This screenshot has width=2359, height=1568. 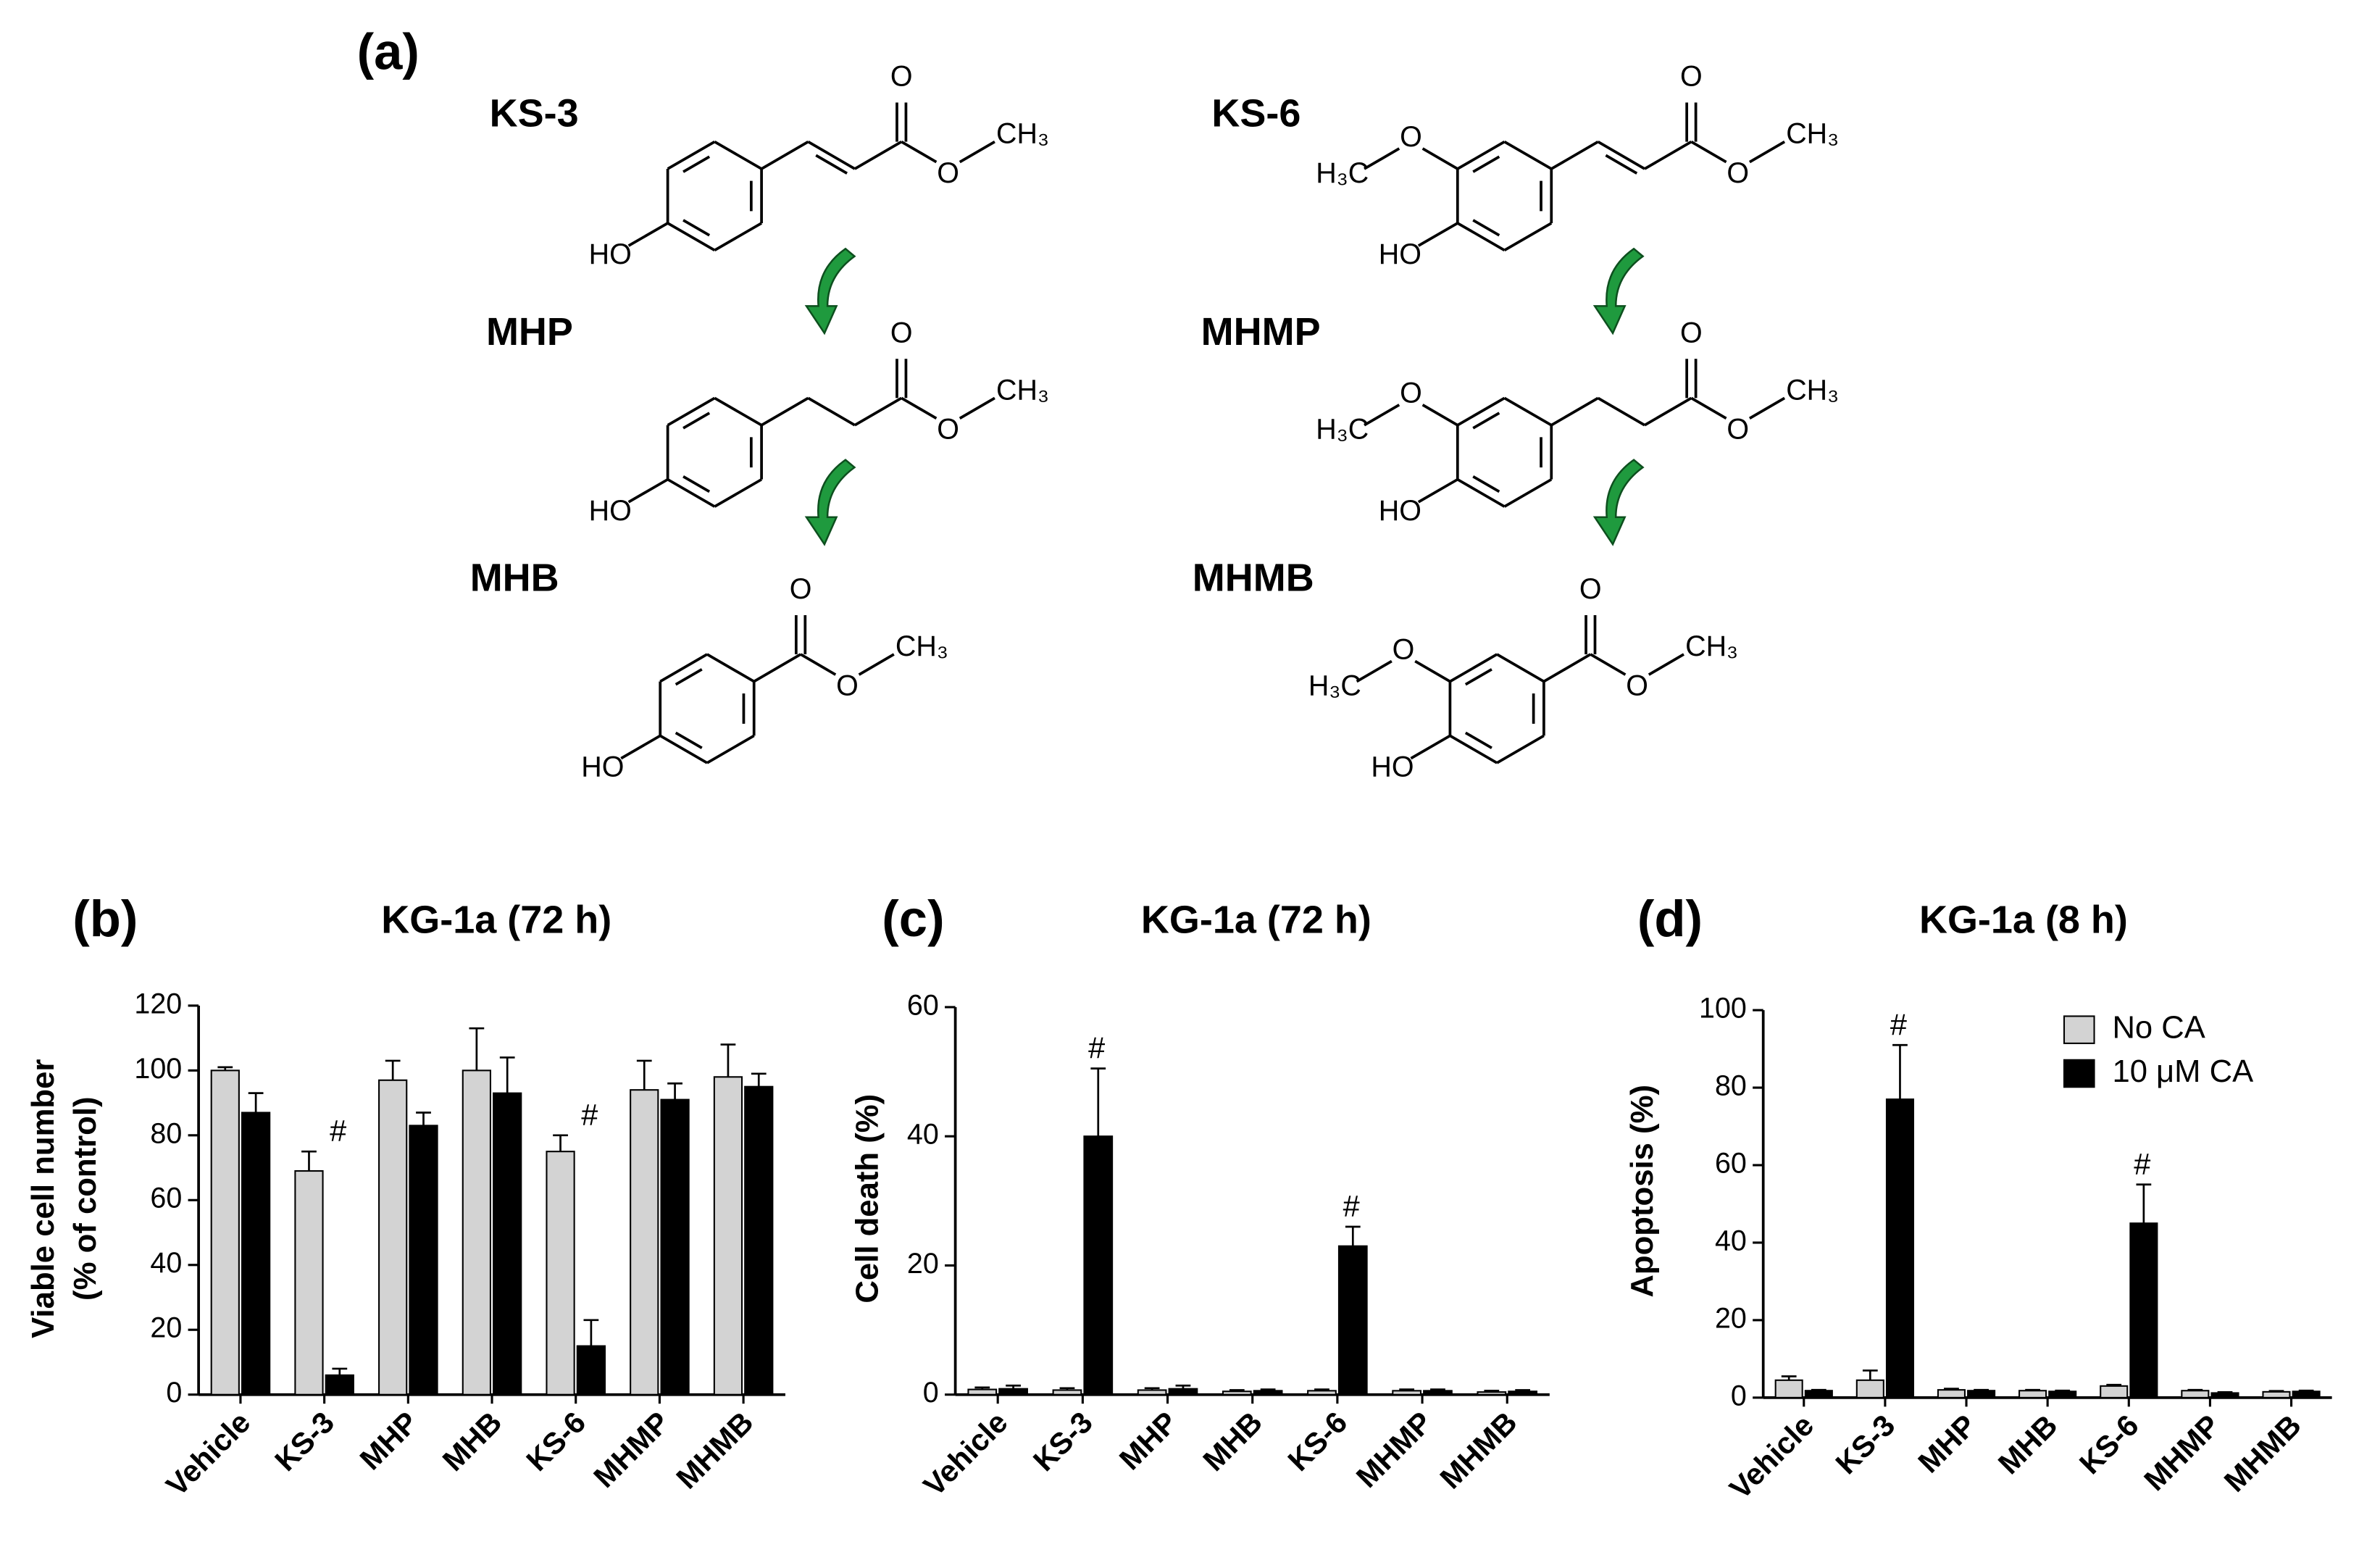 What do you see at coordinates (1255, 113) in the screenshot?
I see `compound-name: KS-6` at bounding box center [1255, 113].